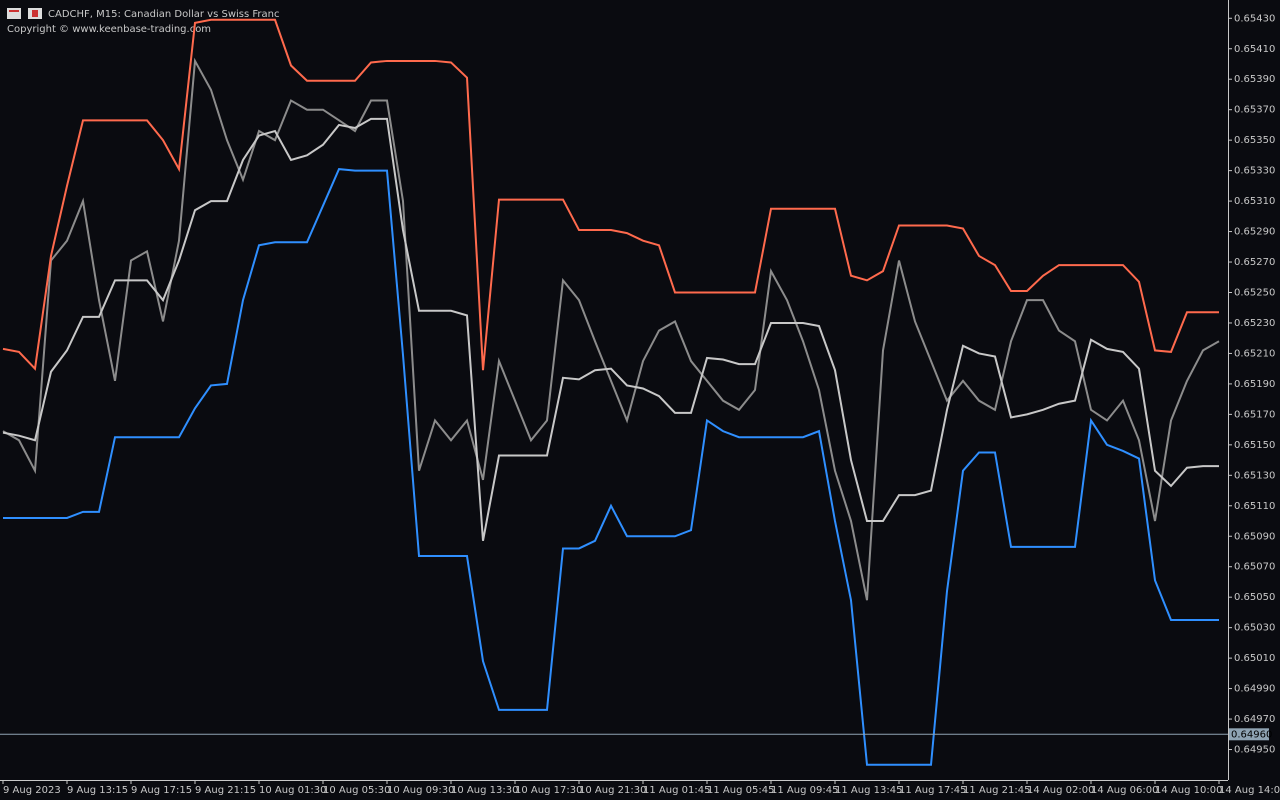 The width and height of the screenshot is (1280, 800). I want to click on x-tick-label: 10 Aug 01:30, so click(292, 790).